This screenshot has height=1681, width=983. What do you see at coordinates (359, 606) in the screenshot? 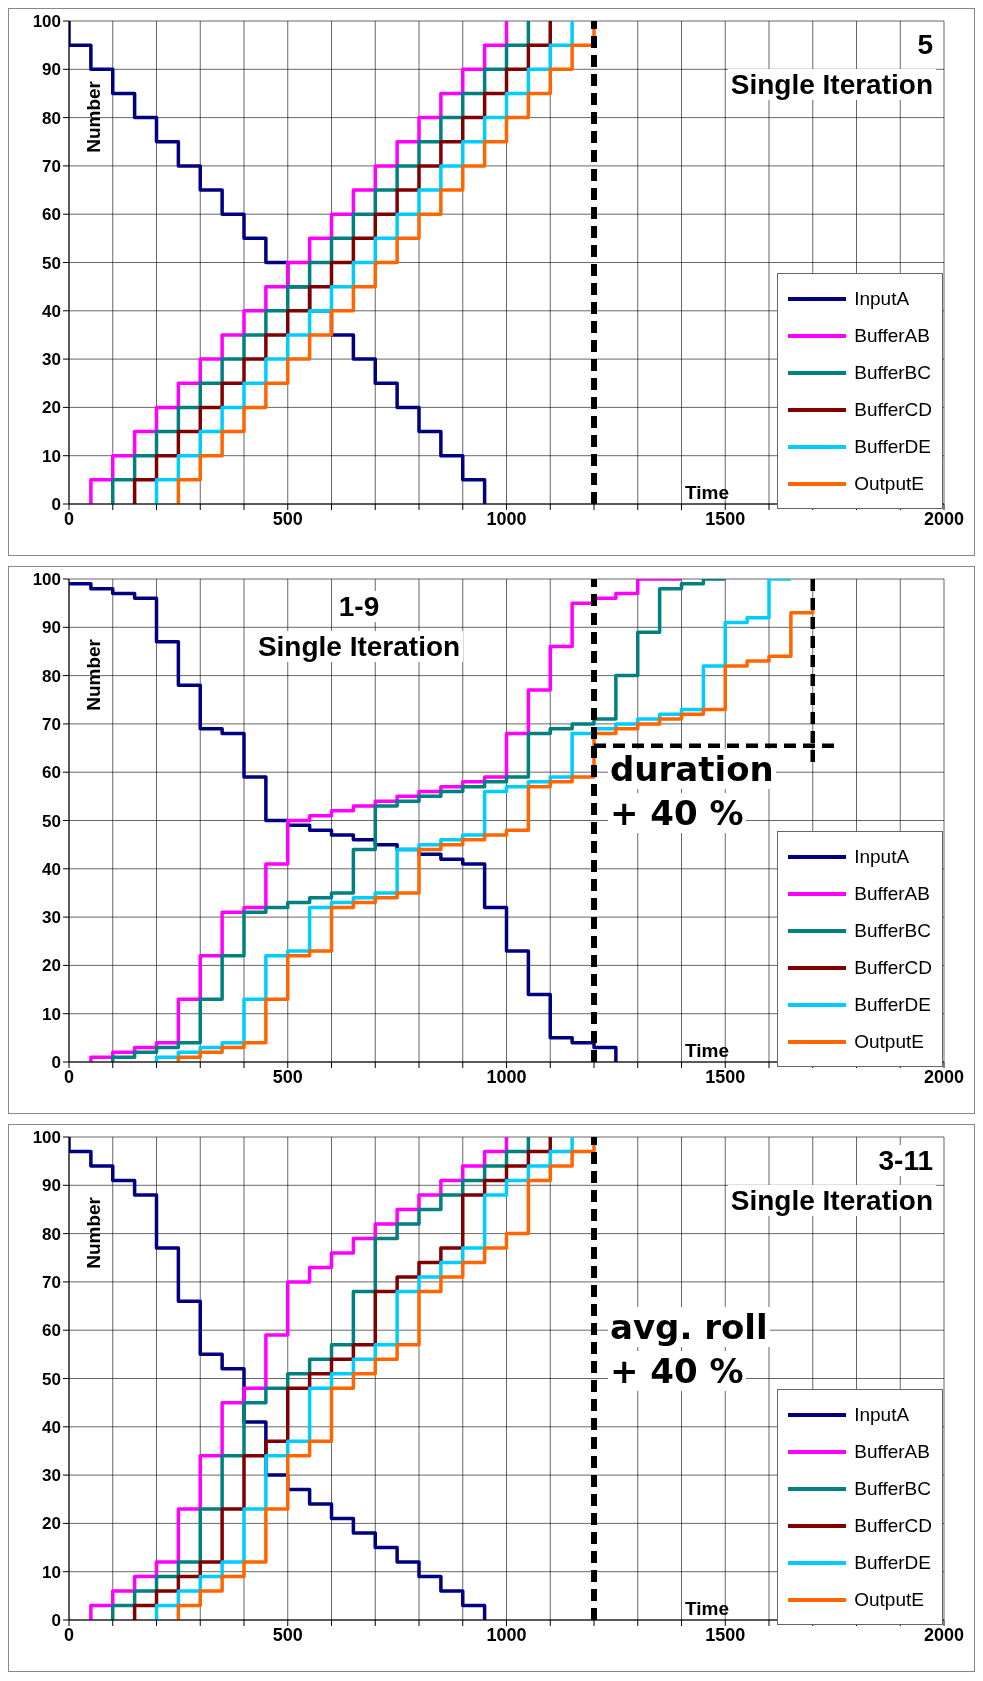
I see `chart-title: 1-9` at bounding box center [359, 606].